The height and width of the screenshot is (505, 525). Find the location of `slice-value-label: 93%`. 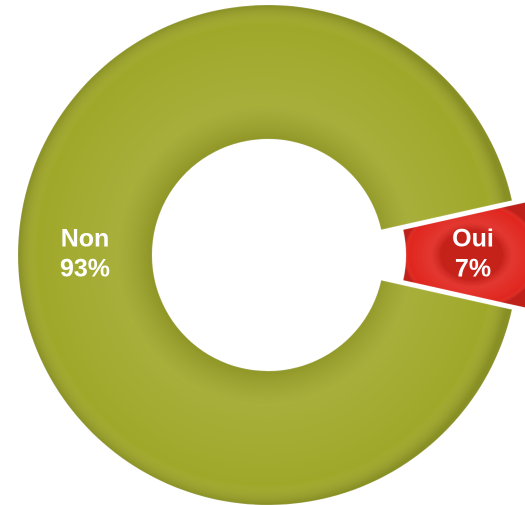

slice-value-label: 93% is located at coordinates (85, 269).